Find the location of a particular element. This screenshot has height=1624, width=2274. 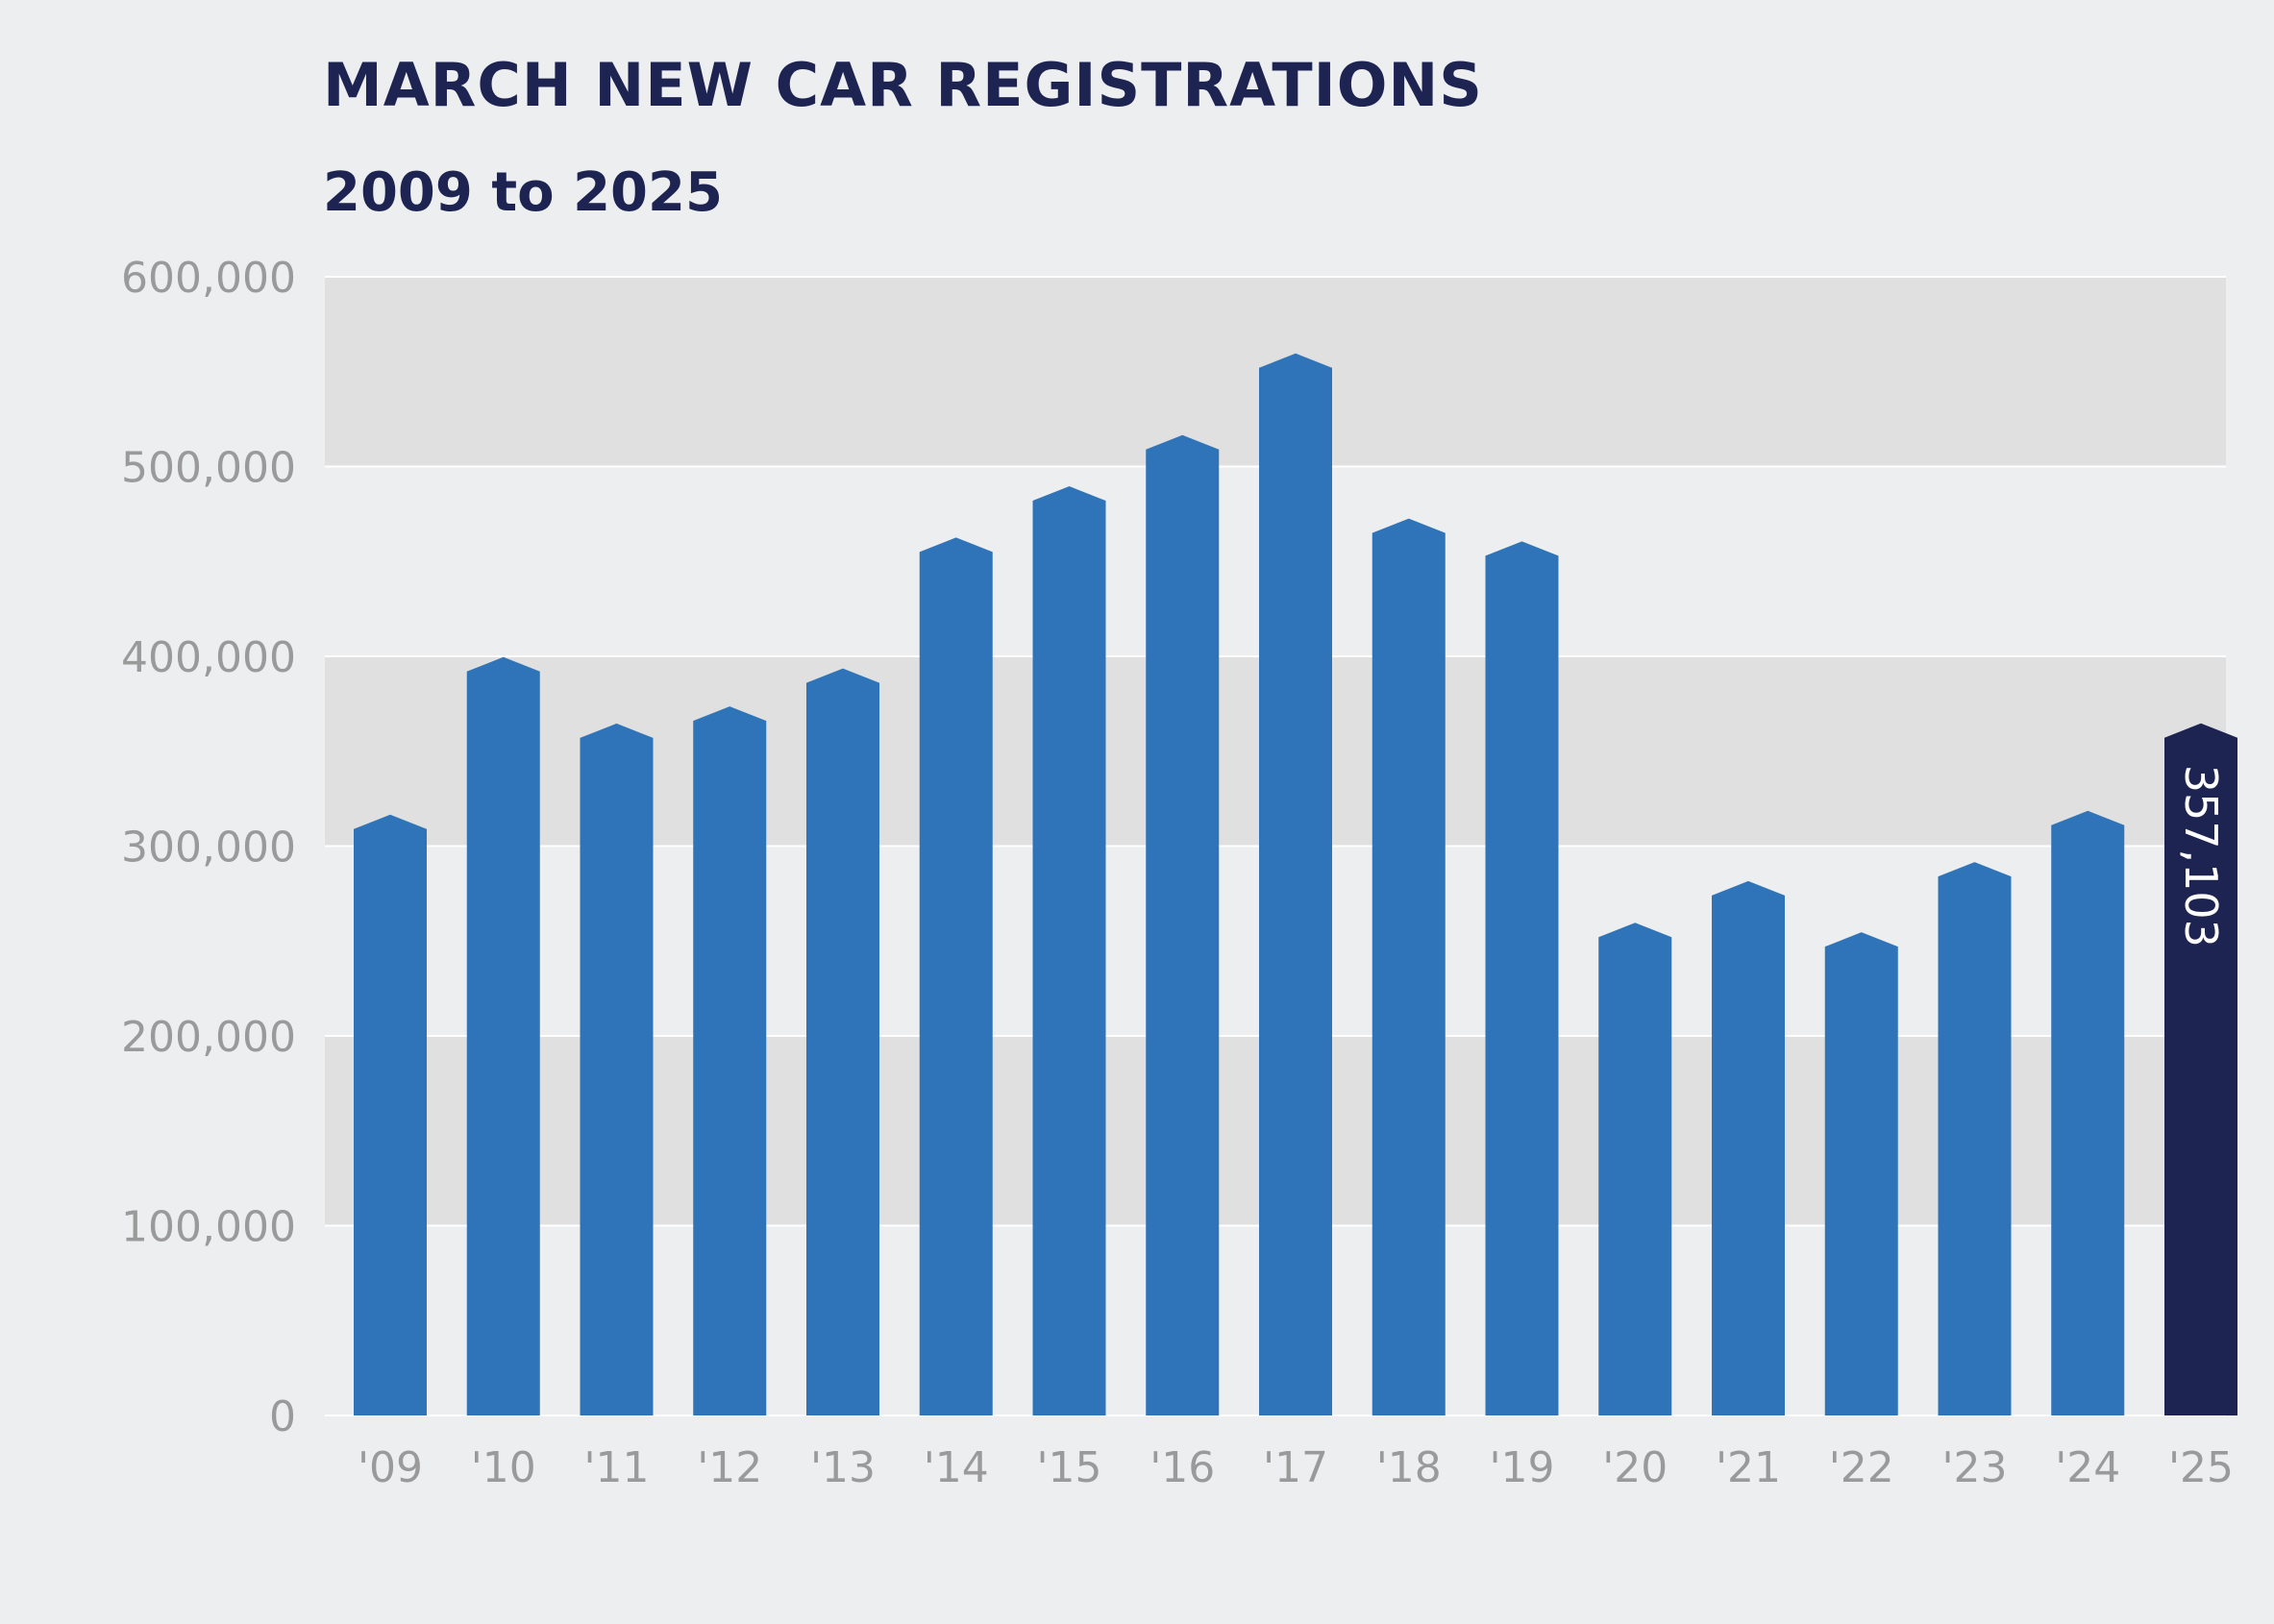

x-tick-label: '22 is located at coordinates (1861, 1467).